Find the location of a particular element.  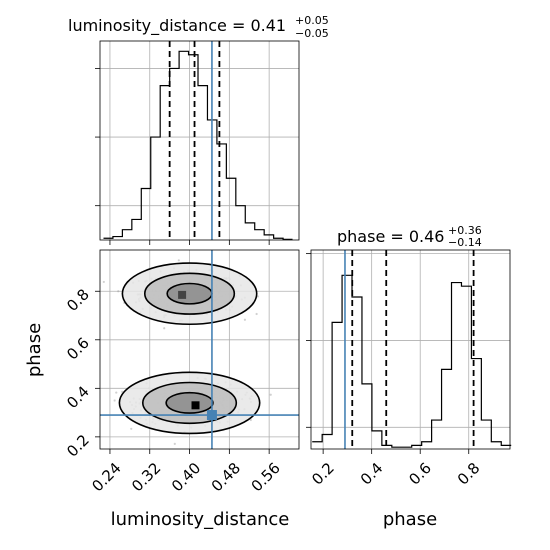

joint-xtick-label-2: 0.40 is located at coordinates (186, 477).